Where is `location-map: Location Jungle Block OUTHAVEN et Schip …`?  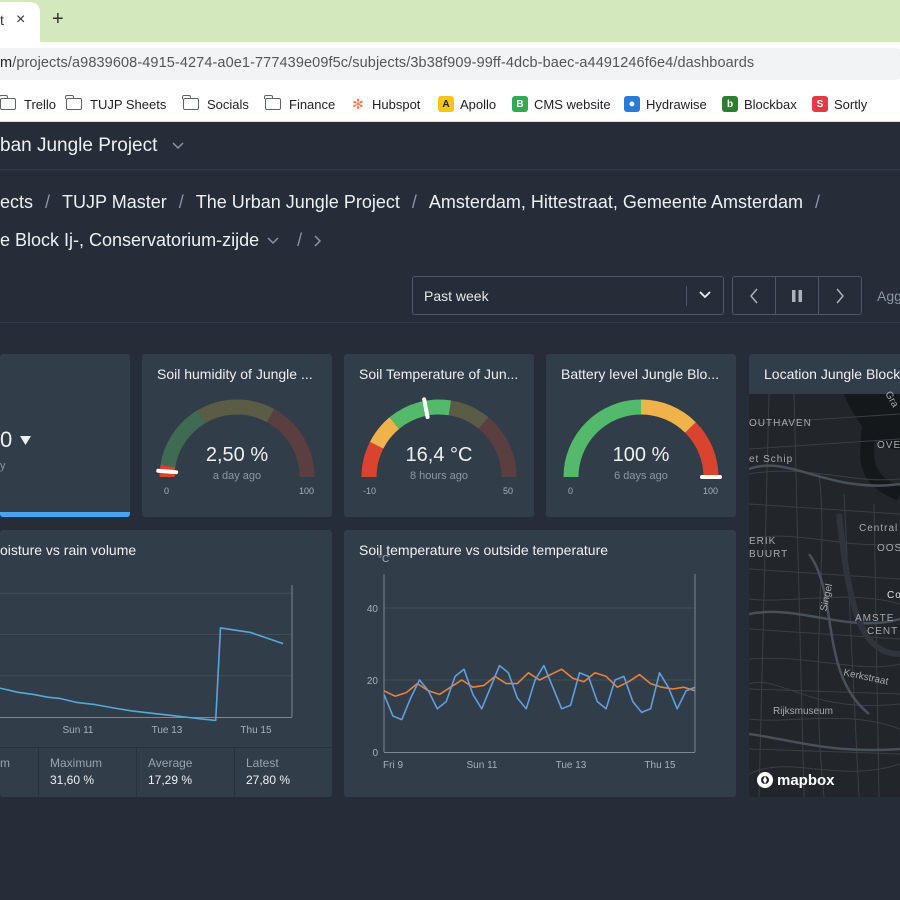 location-map: Location Jungle Block OUTHAVEN et Schip … is located at coordinates (824, 575).